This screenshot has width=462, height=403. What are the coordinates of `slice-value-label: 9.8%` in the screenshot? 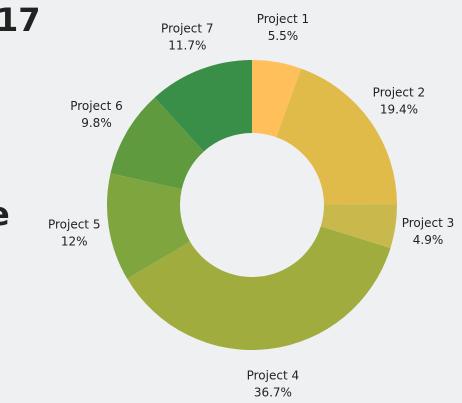 It's located at (96, 123).